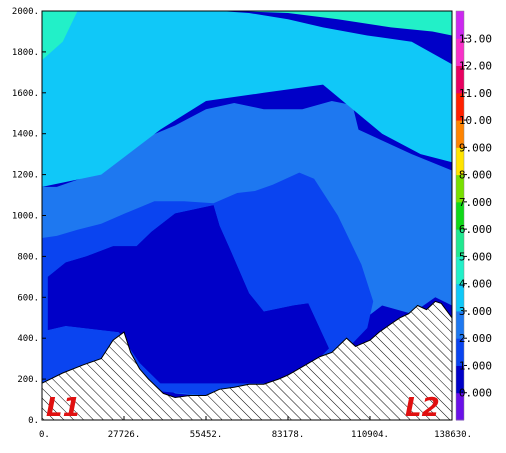 The width and height of the screenshot is (506, 453). Describe the element at coordinates (475, 338) in the screenshot. I see `colorbar-tick-label: 2.000` at that location.